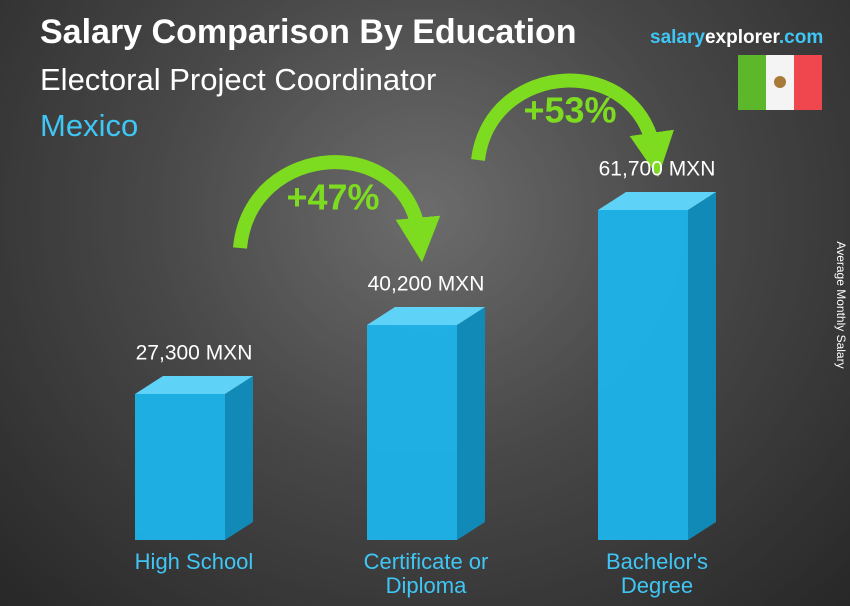  I want to click on chart-title: Salary Comparison By Education, so click(308, 32).